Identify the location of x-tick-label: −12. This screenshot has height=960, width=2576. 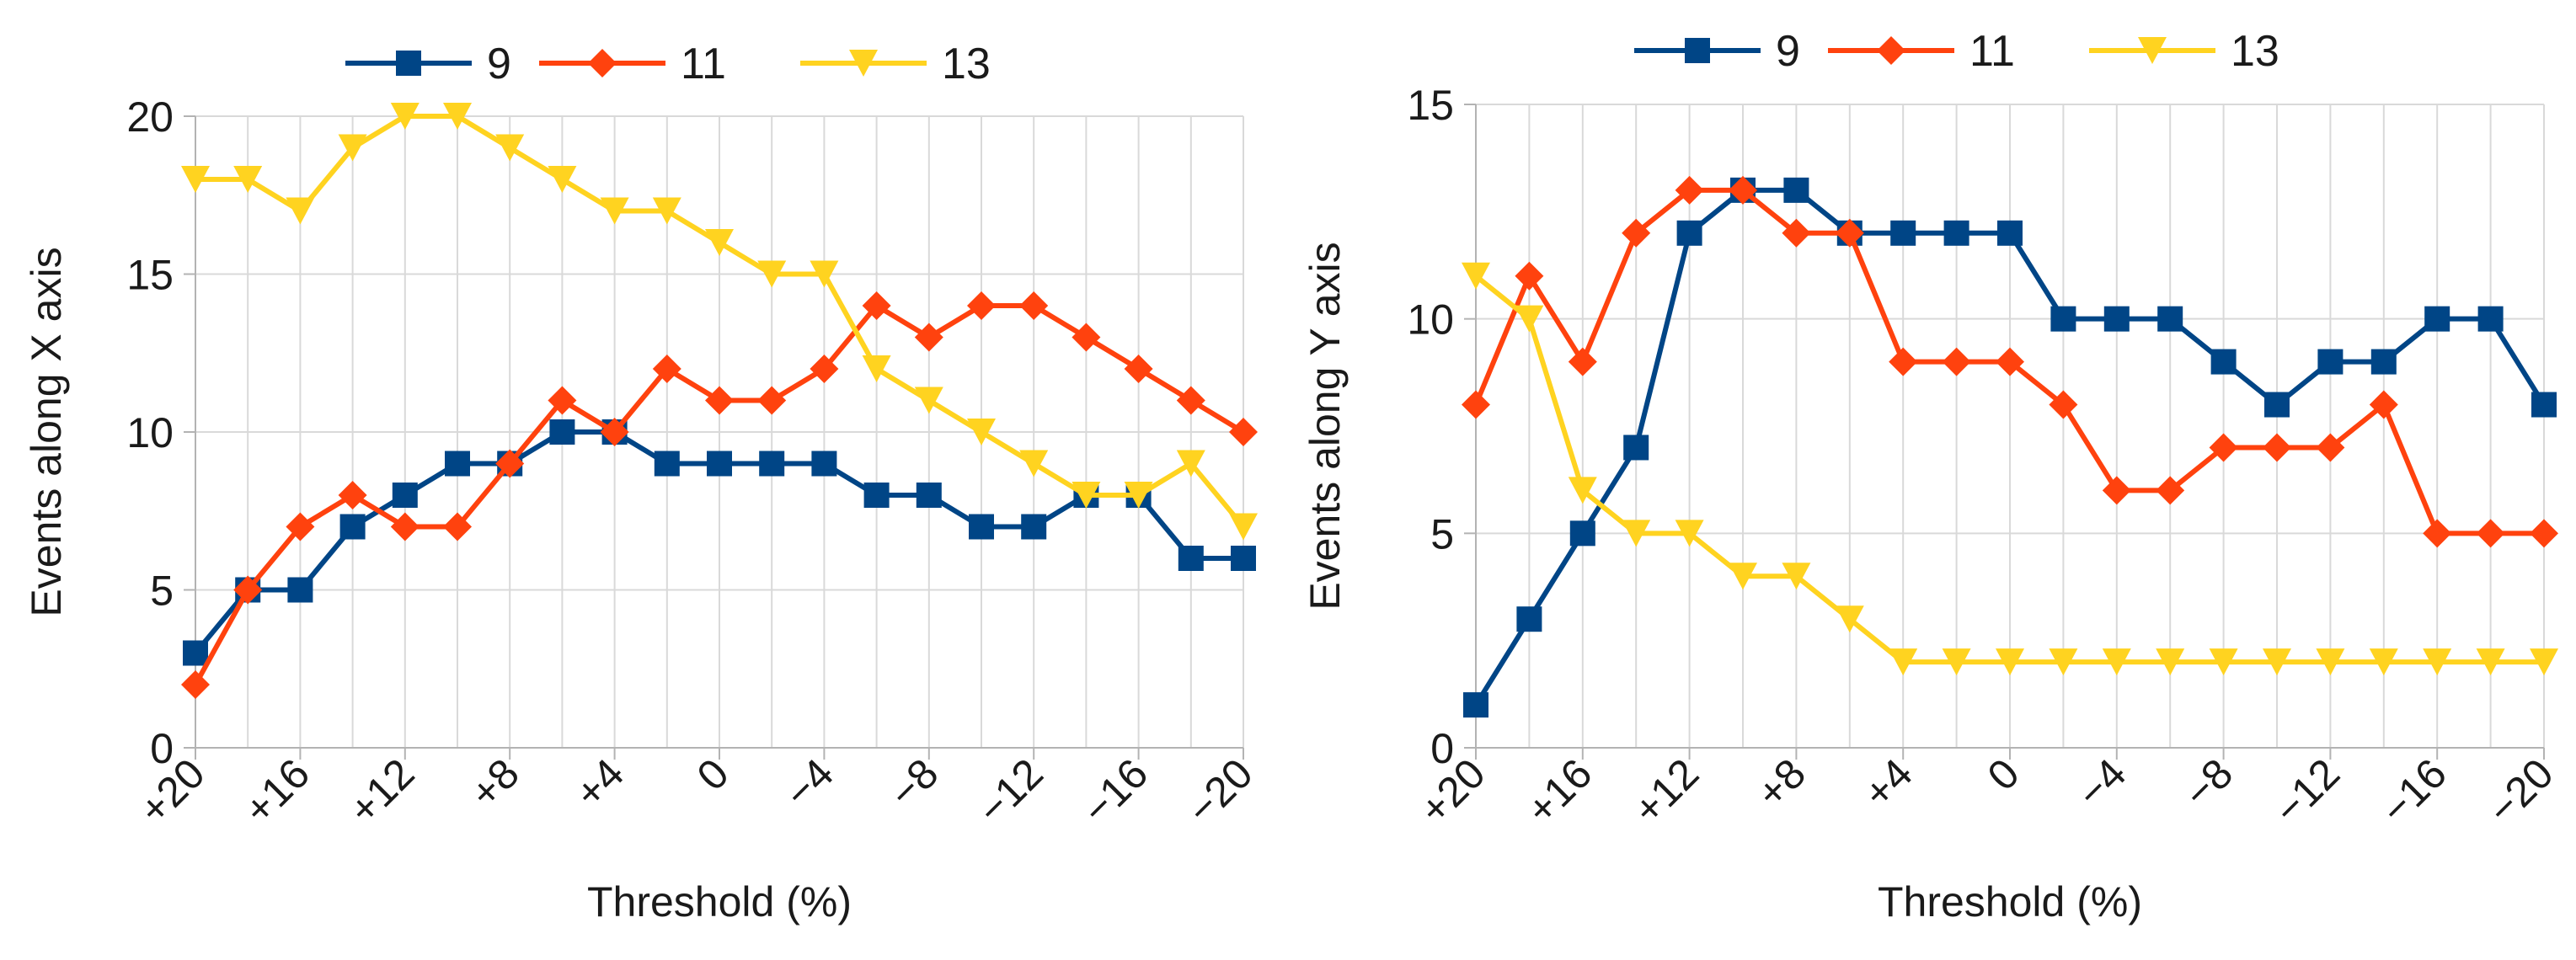
(1010, 791).